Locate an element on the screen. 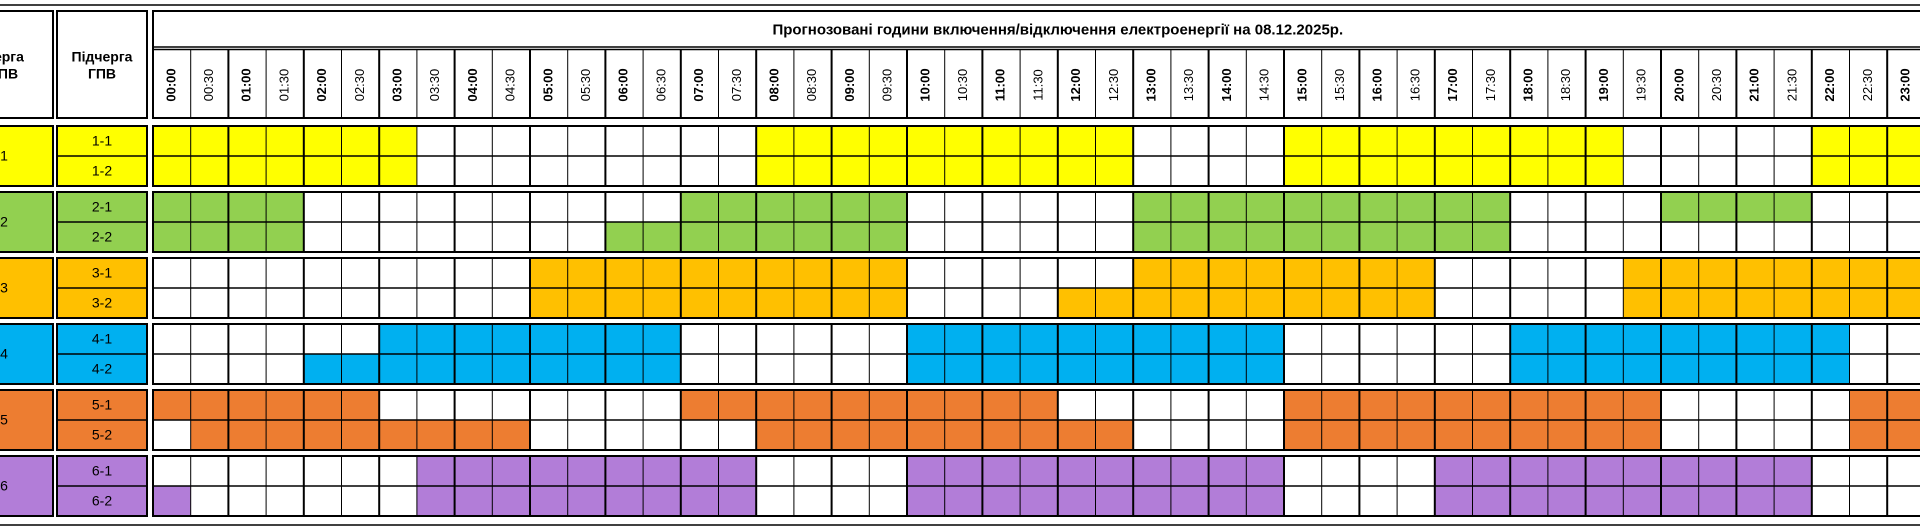  time-label: 22:00 is located at coordinates (1829, 84).